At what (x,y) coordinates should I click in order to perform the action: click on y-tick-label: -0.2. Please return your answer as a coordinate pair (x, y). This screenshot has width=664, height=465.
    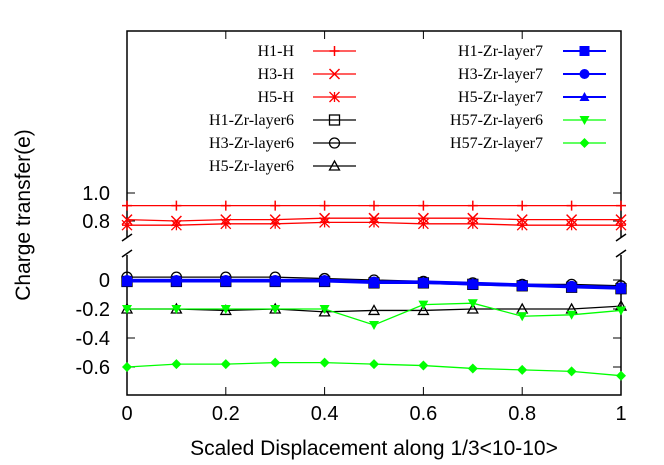
    Looking at the image, I should click on (93, 310).